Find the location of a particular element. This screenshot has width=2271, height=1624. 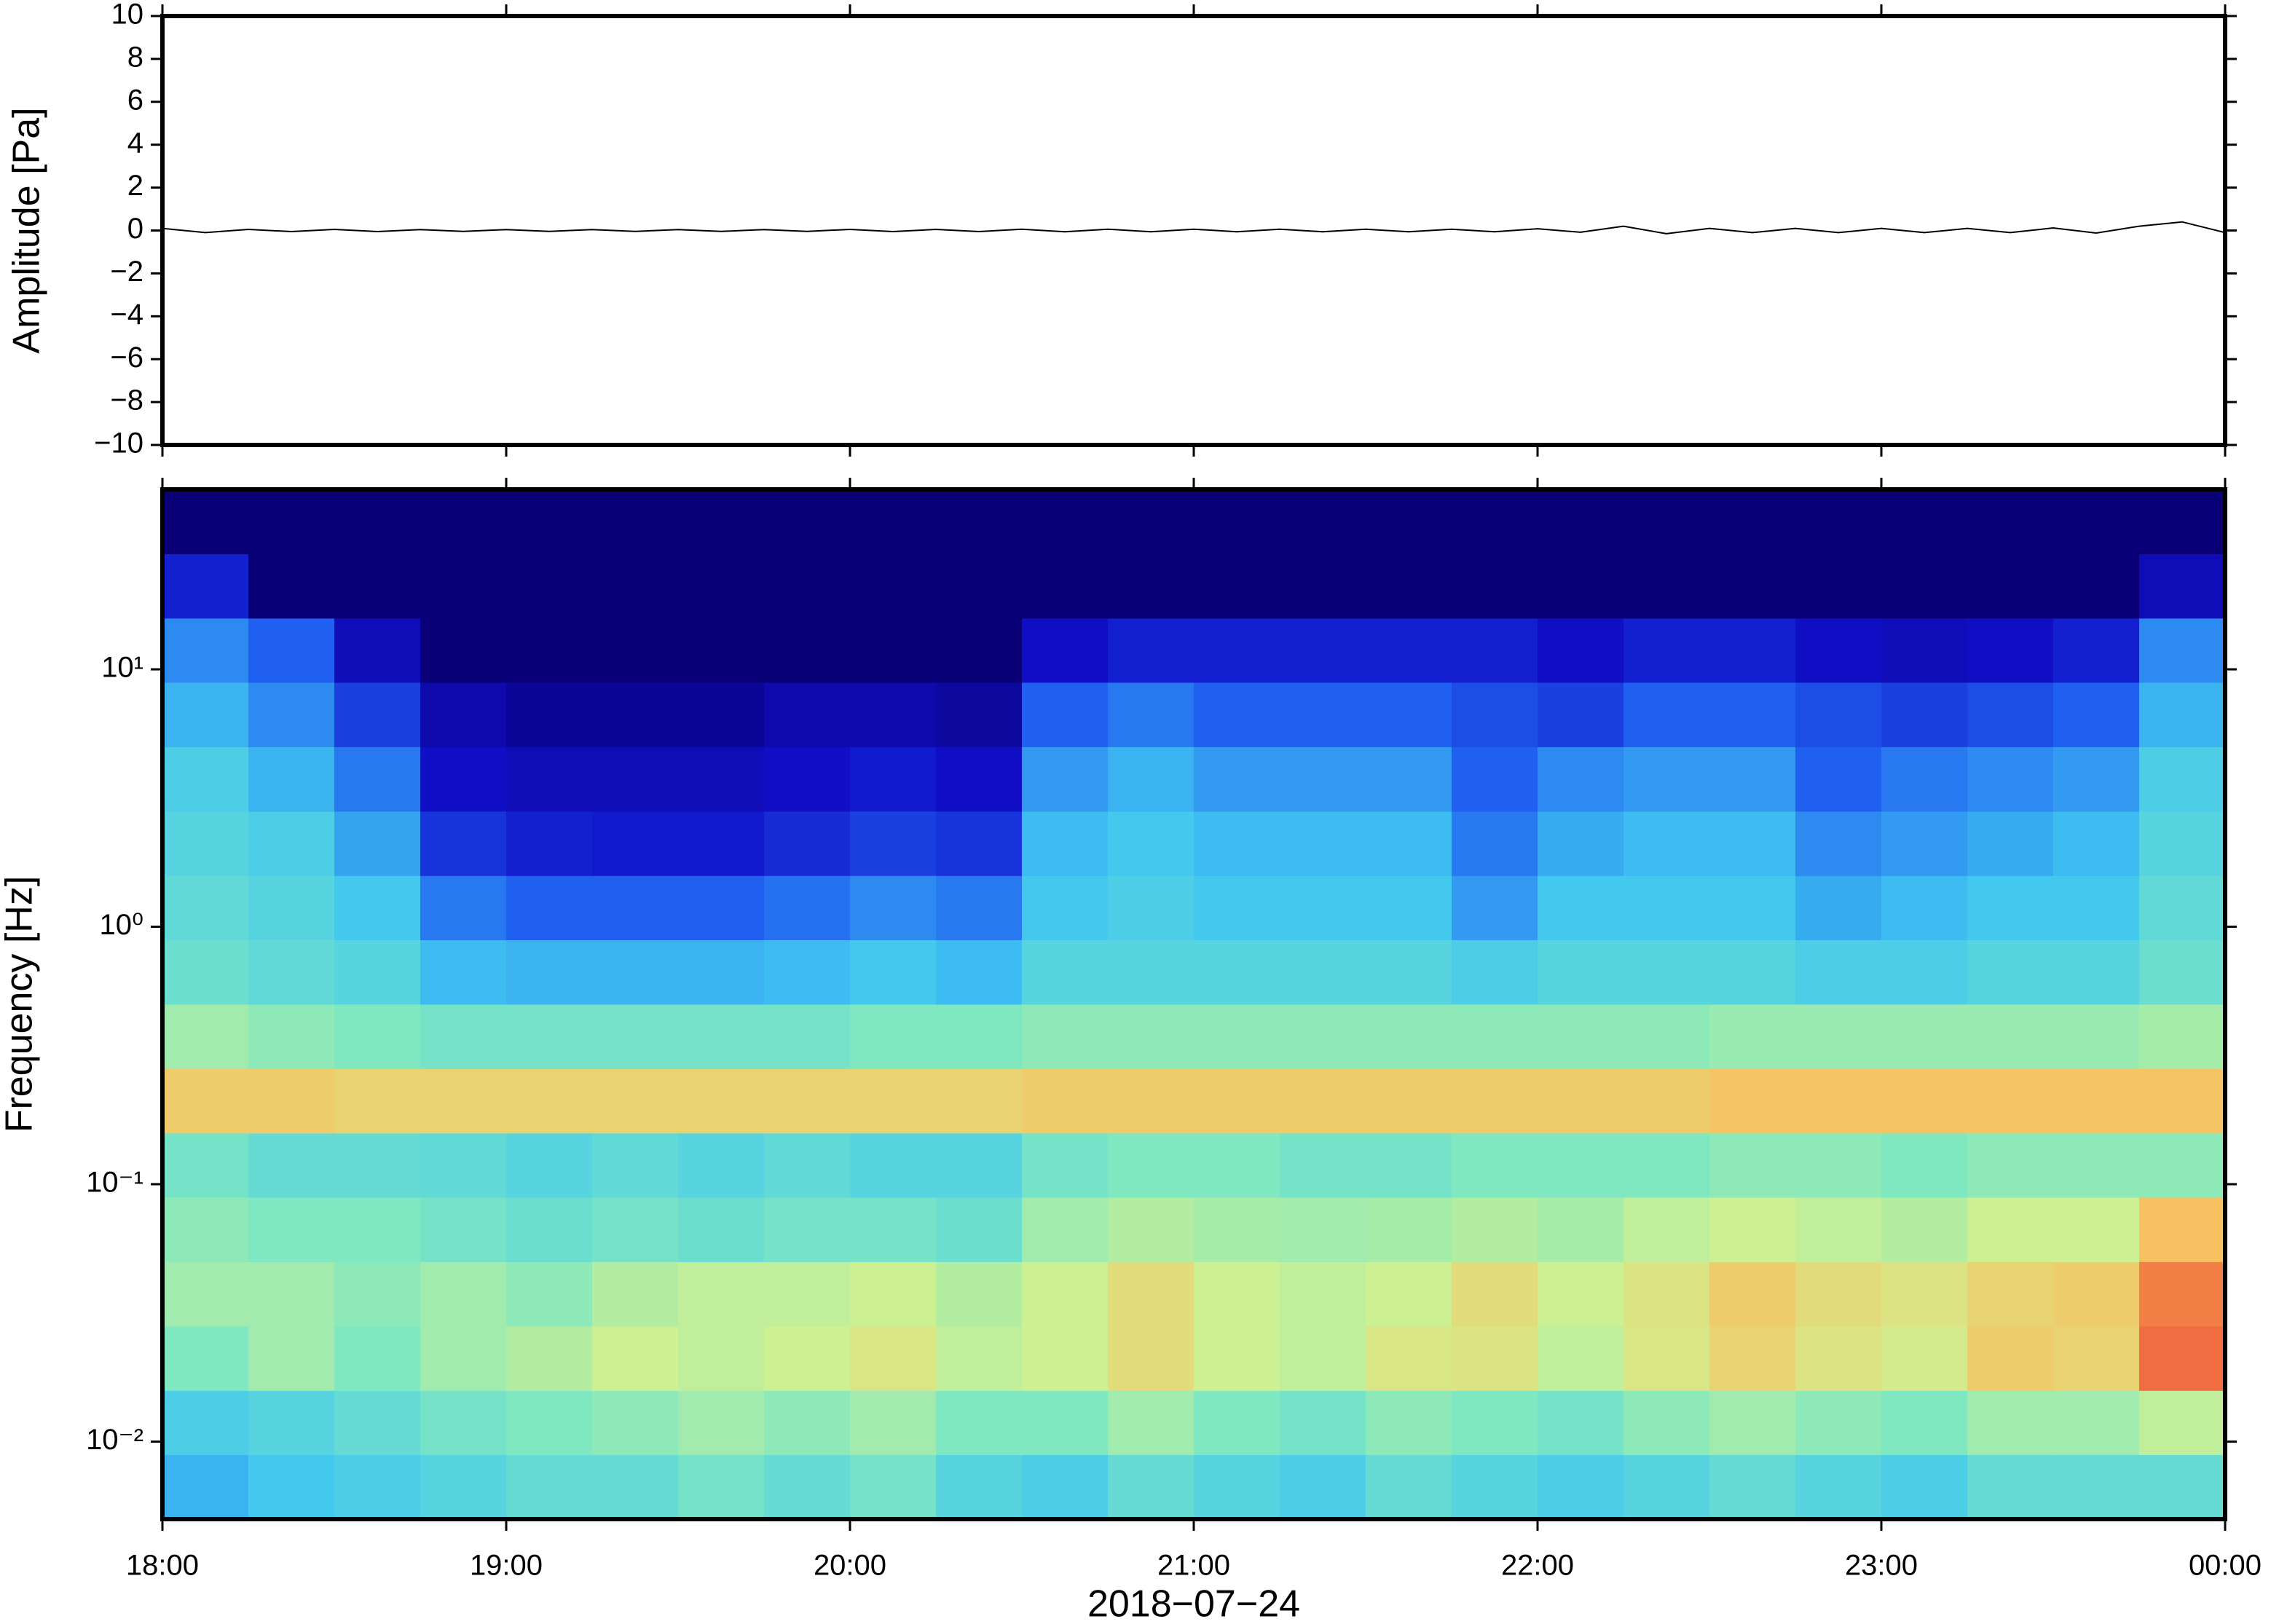

y-tick-label: 8 is located at coordinates (135, 57).